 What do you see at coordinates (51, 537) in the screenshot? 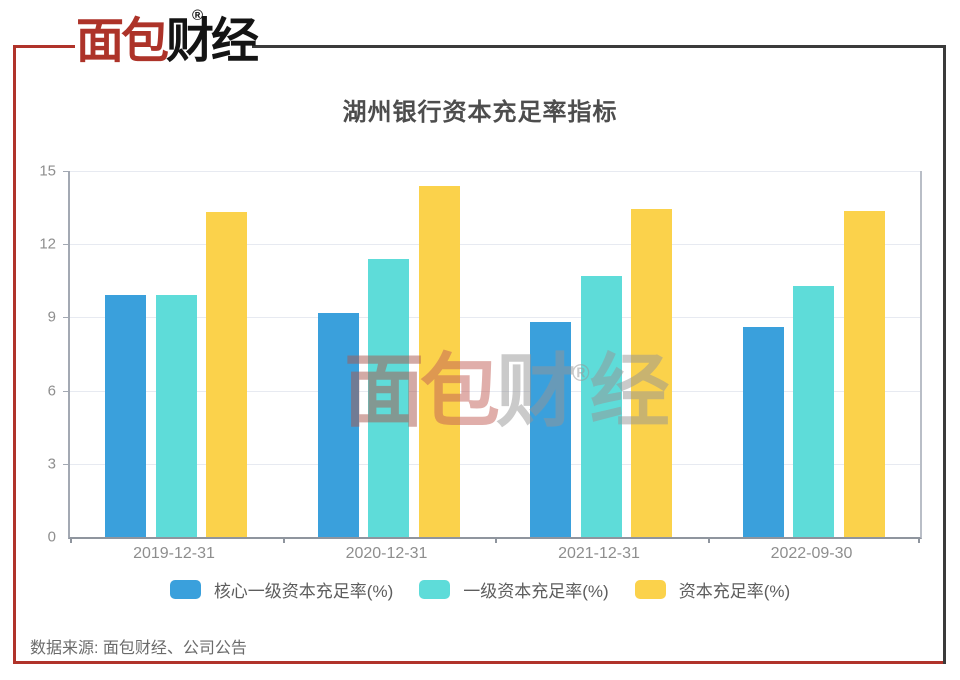
I see `y-axis-label-0: 0` at bounding box center [51, 537].